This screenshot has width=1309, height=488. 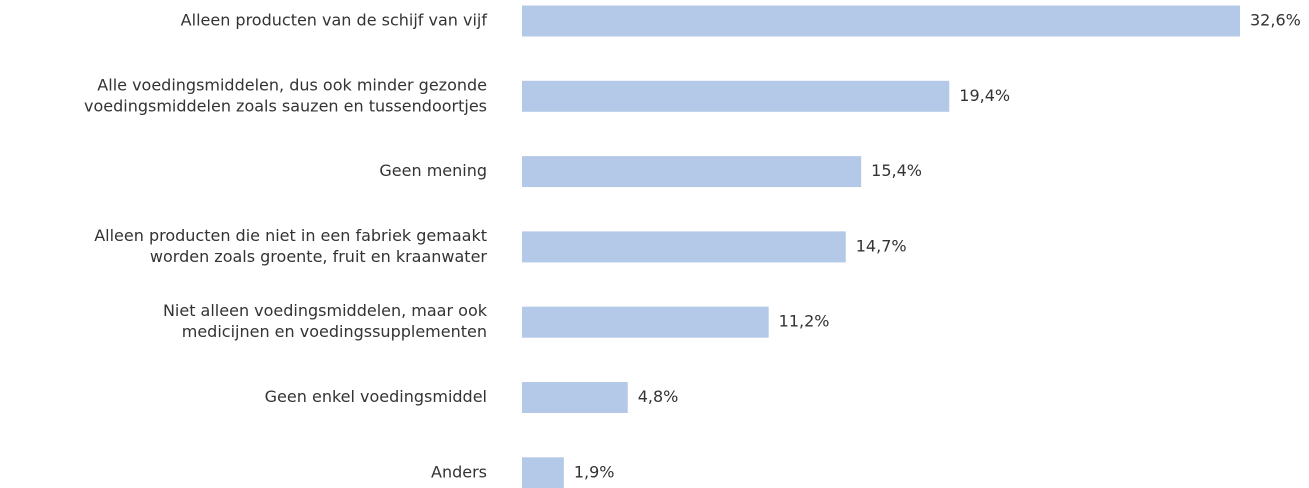 What do you see at coordinates (881, 245) in the screenshot?
I see `value-label: 14,7%` at bounding box center [881, 245].